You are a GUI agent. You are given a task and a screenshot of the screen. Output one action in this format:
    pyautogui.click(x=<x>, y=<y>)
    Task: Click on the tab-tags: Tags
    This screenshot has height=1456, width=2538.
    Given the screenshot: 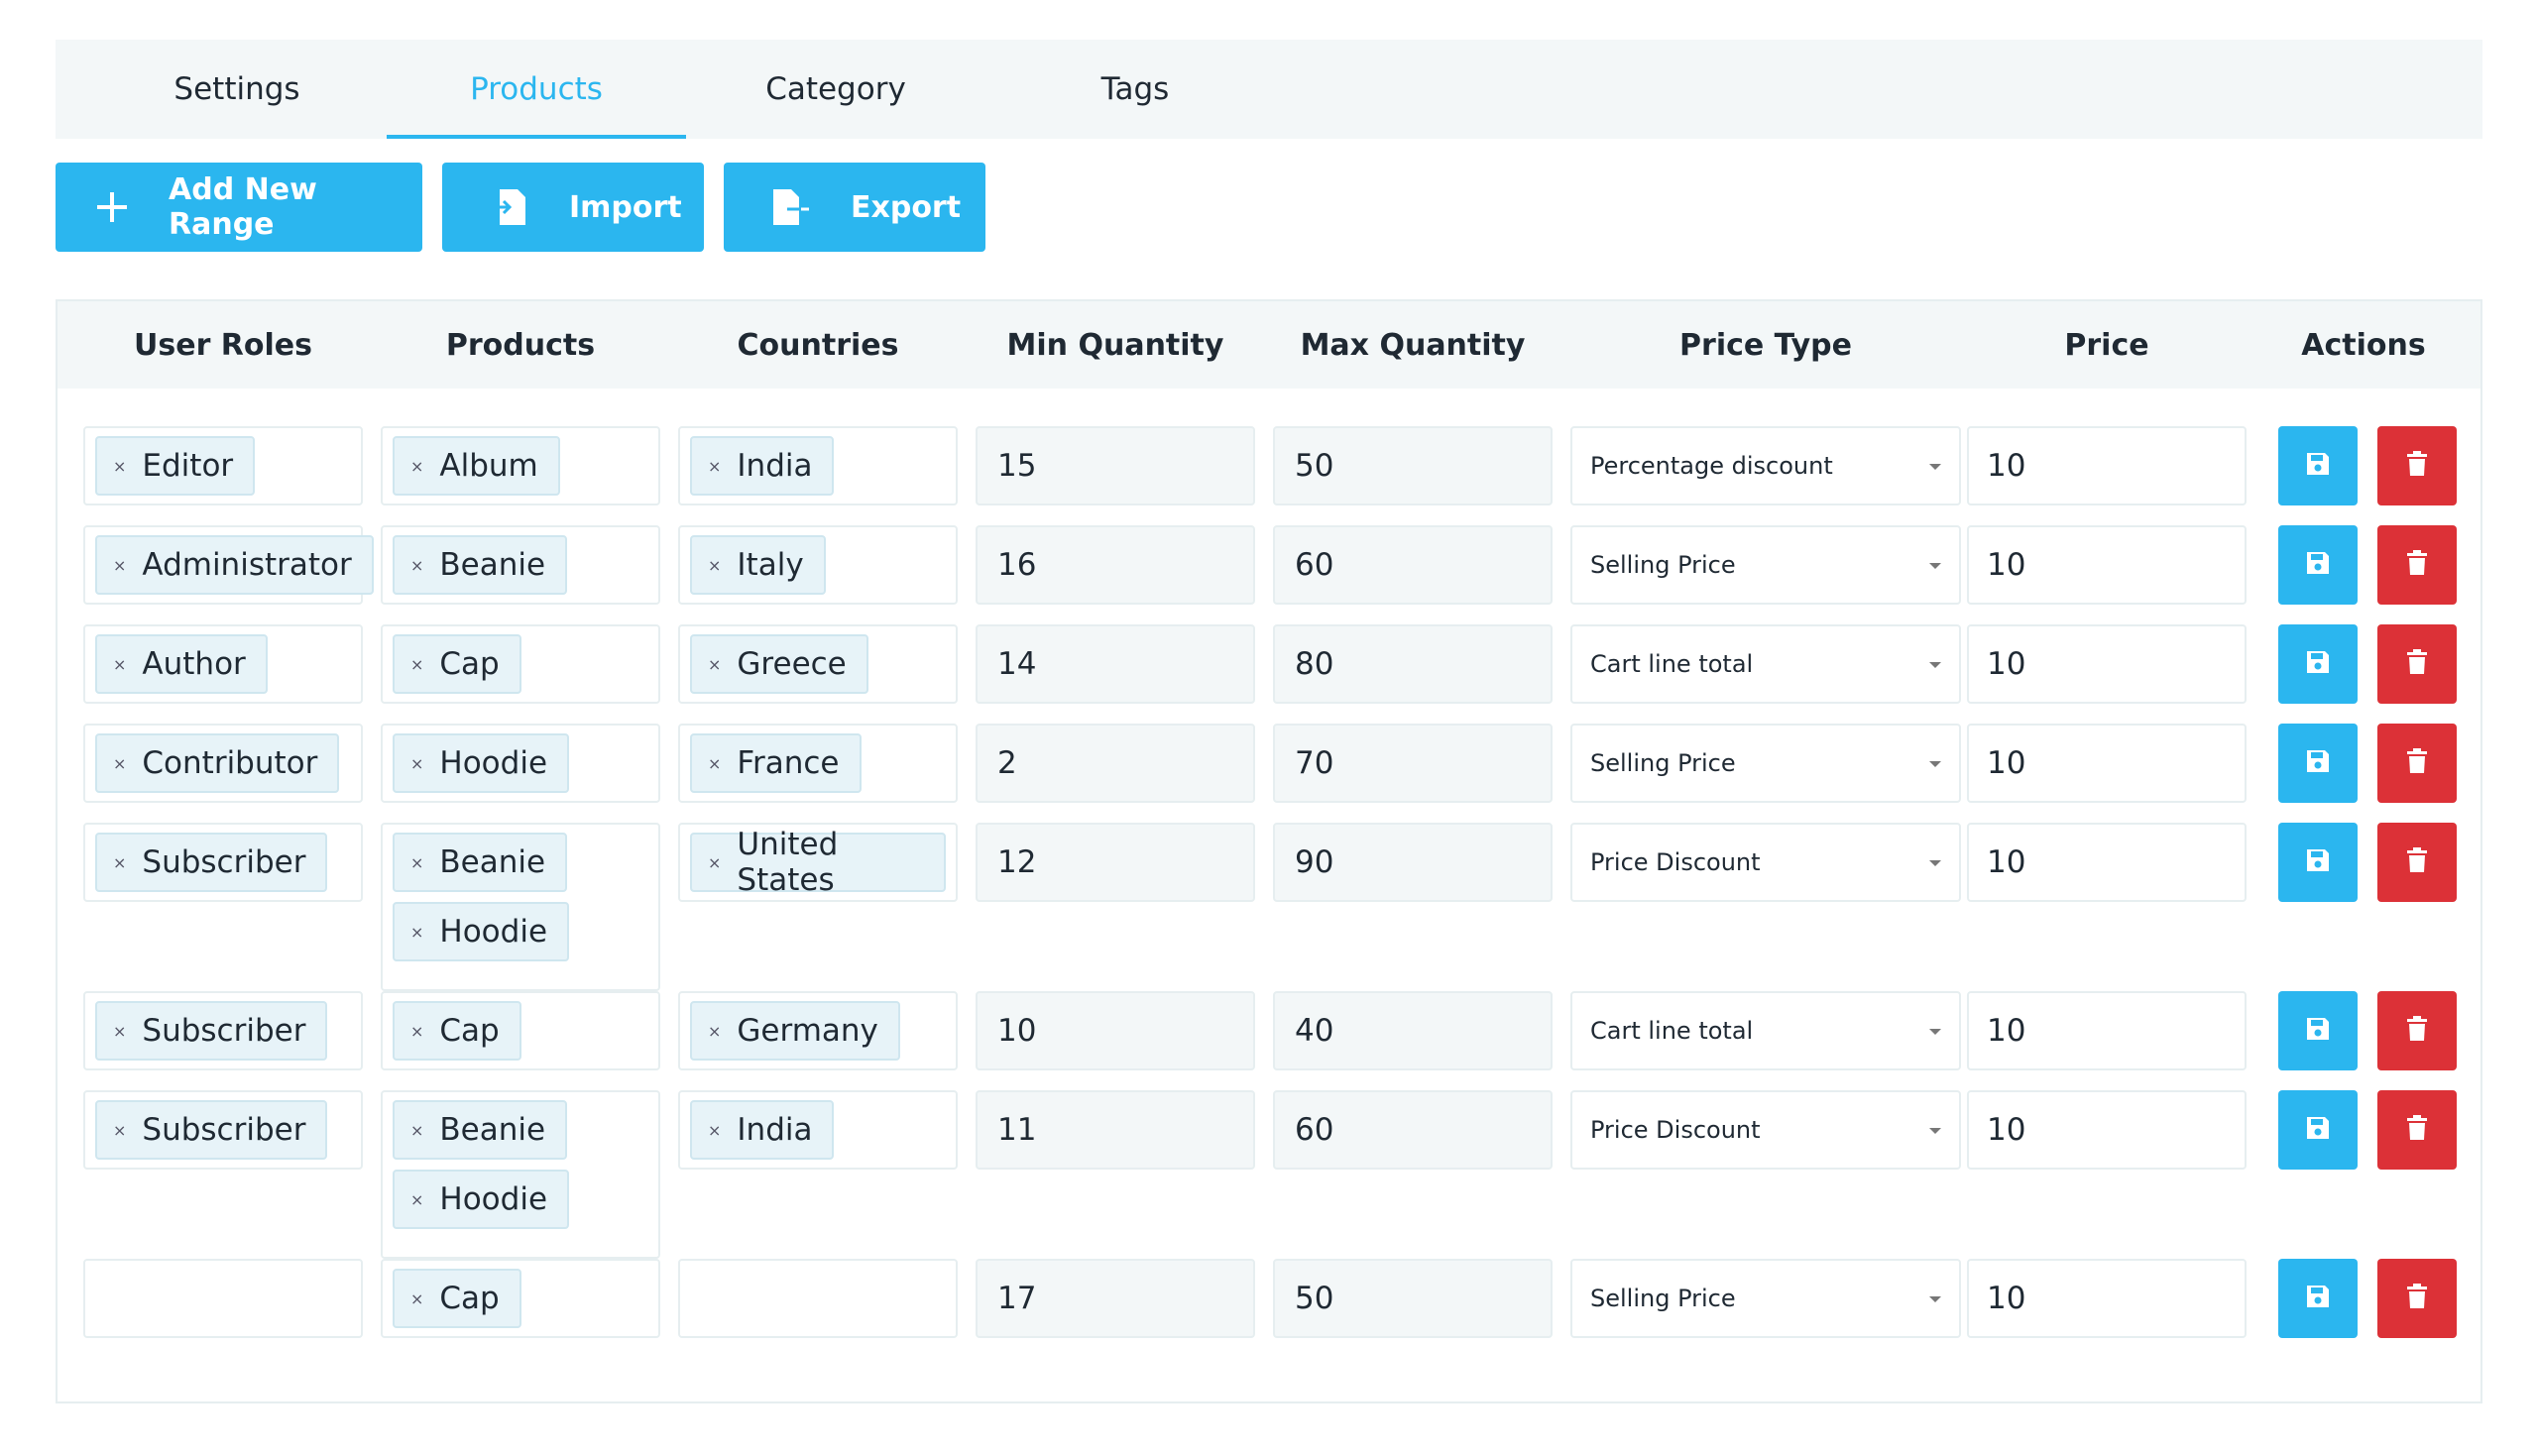 What is the action you would take?
    pyautogui.click(x=1135, y=89)
    